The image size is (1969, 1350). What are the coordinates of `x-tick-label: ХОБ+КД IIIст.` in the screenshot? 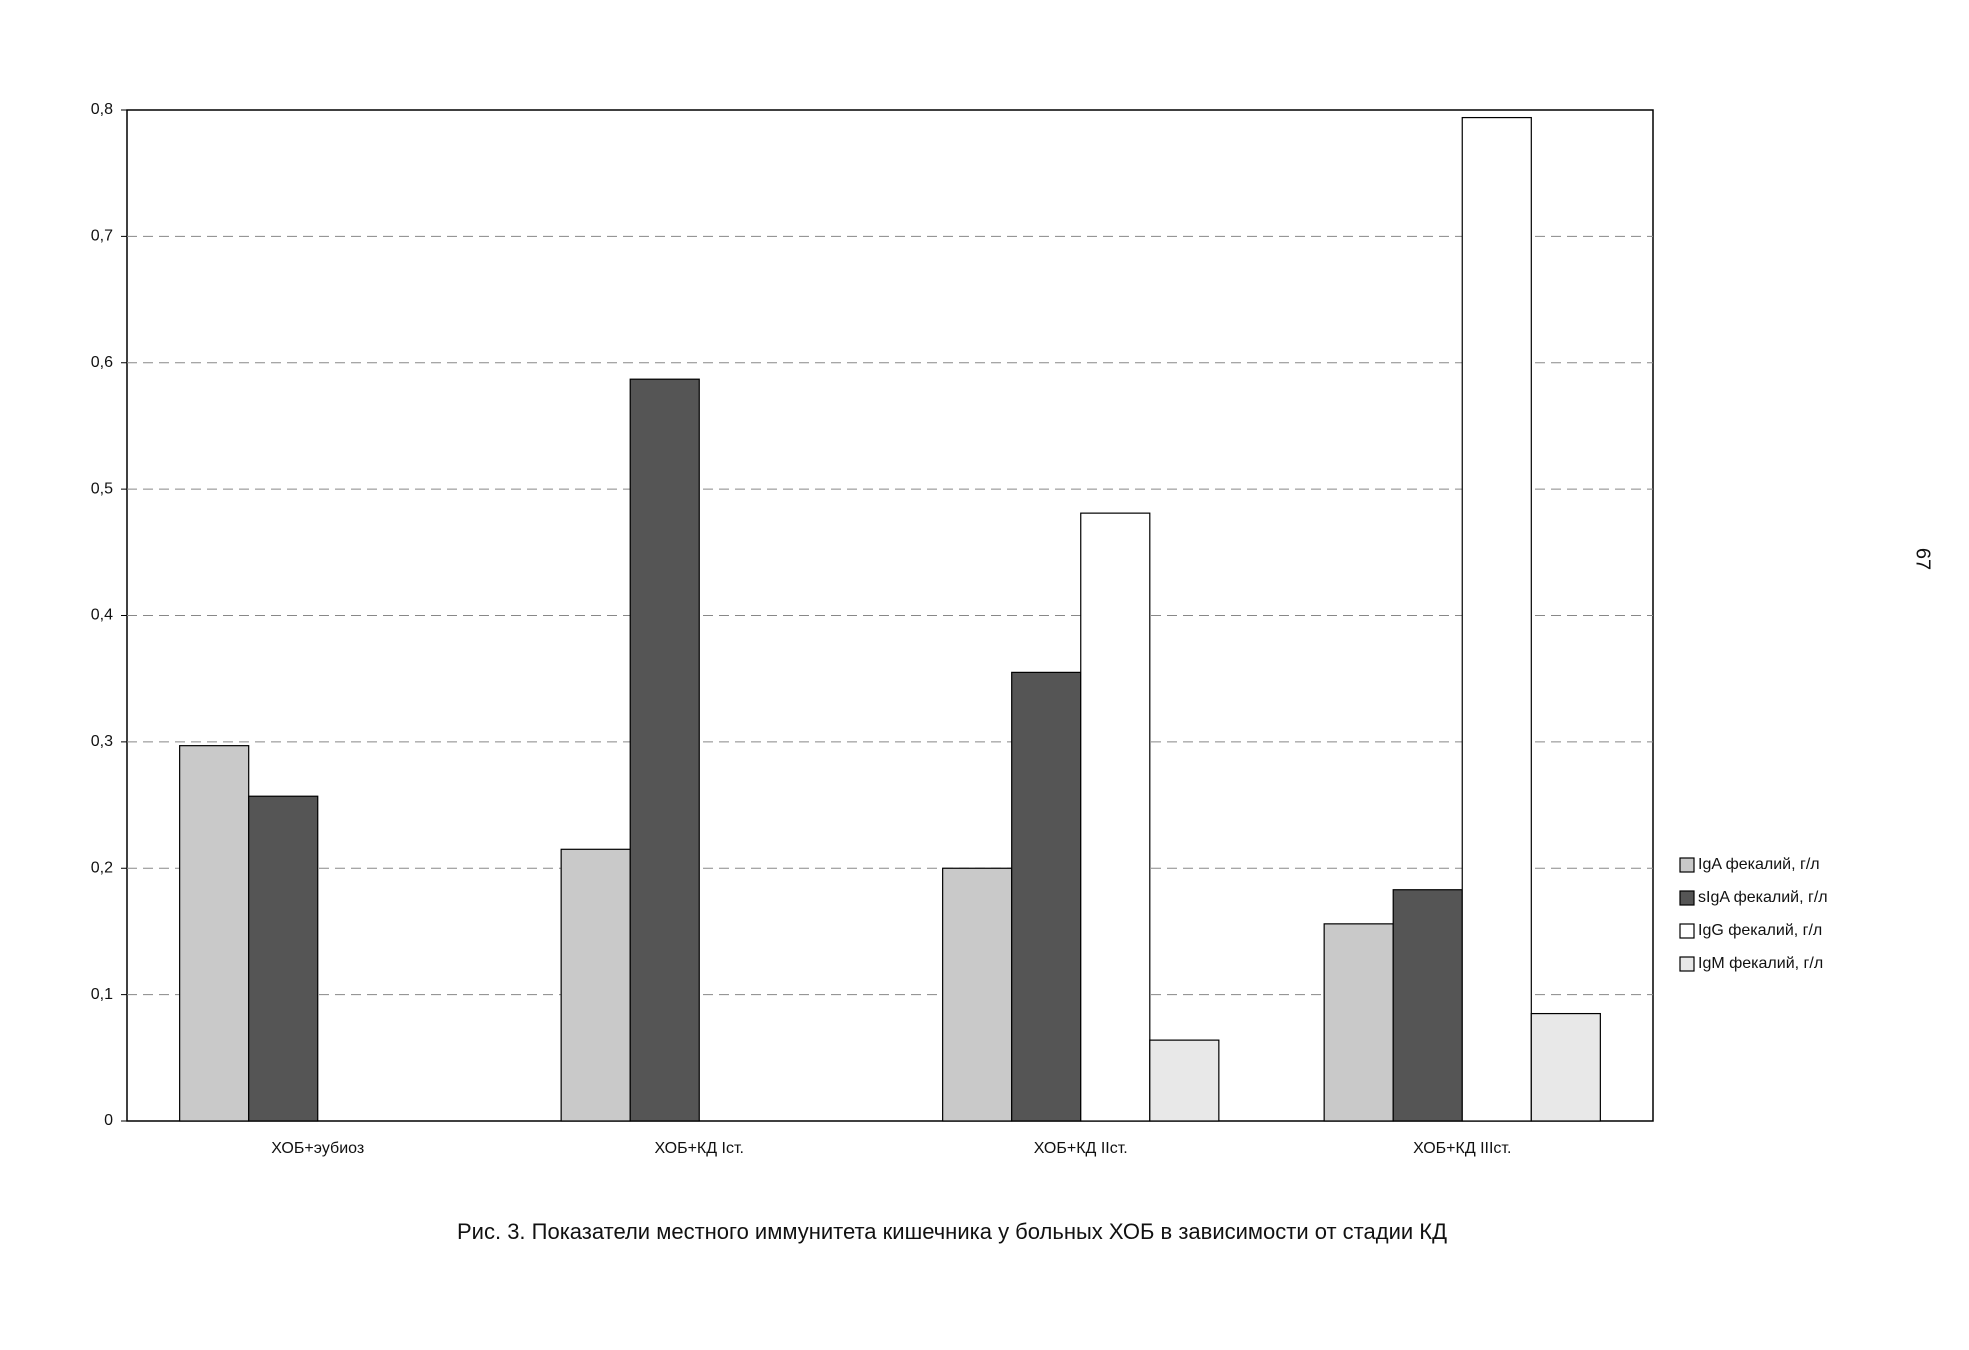 It's located at (1462, 1148).